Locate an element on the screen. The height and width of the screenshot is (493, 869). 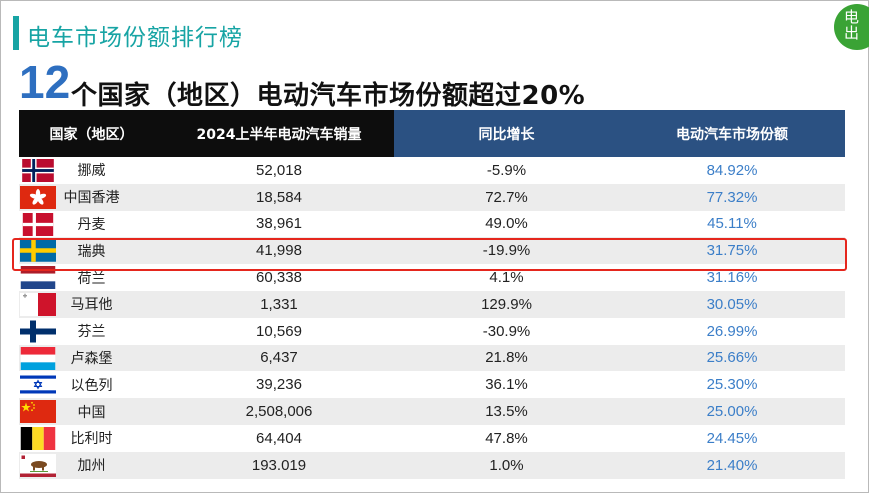
share-cell: 21.40% is located at coordinates (732, 465).